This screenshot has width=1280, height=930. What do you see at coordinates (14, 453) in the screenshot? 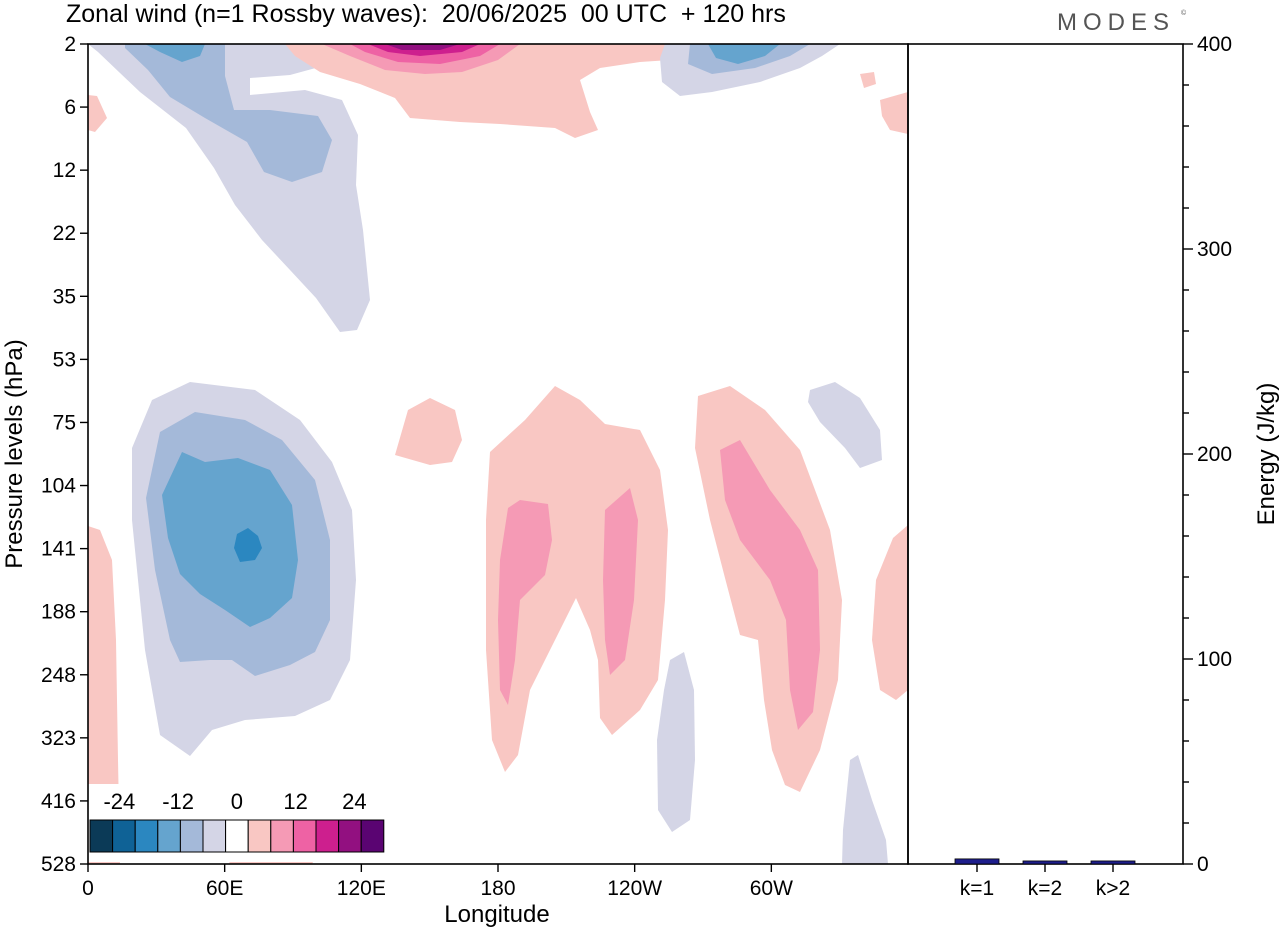
I see `y-axis-title: Pressure levels (hPa)` at bounding box center [14, 453].